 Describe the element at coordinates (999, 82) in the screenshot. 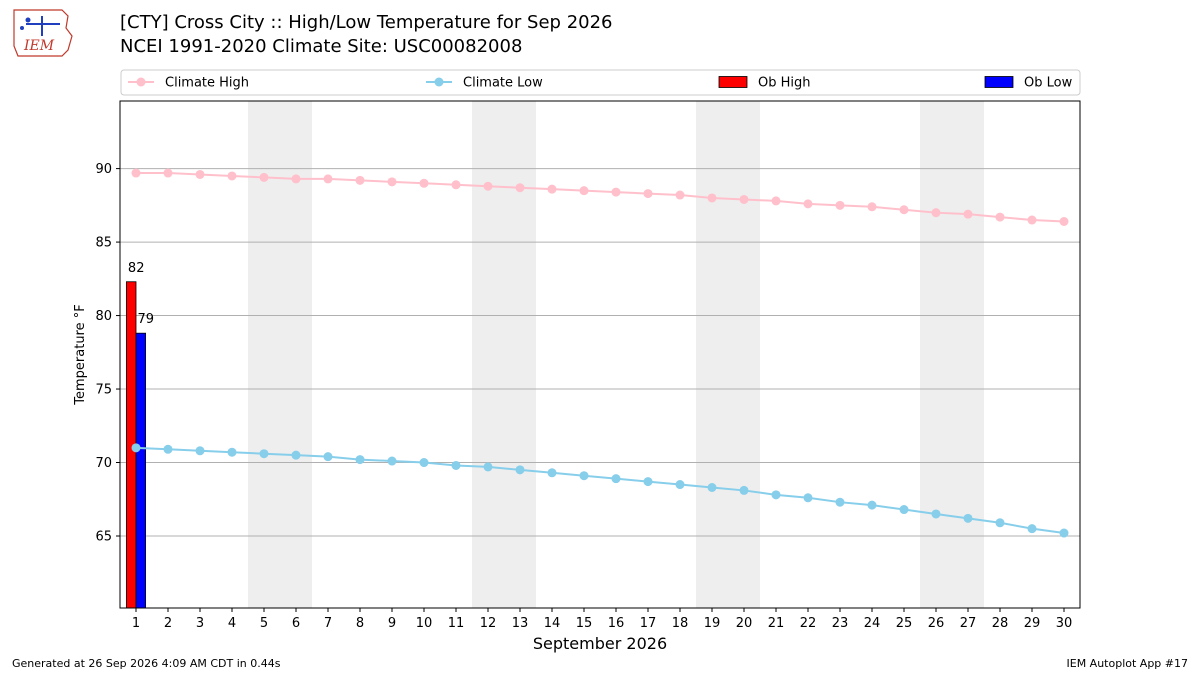

I see `legend-ob-low-swatch` at that location.